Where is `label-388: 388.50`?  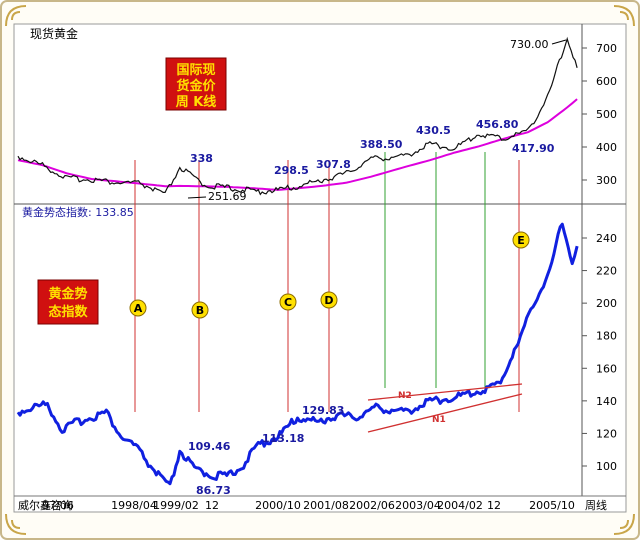
label-388: 388.50 is located at coordinates (381, 144).